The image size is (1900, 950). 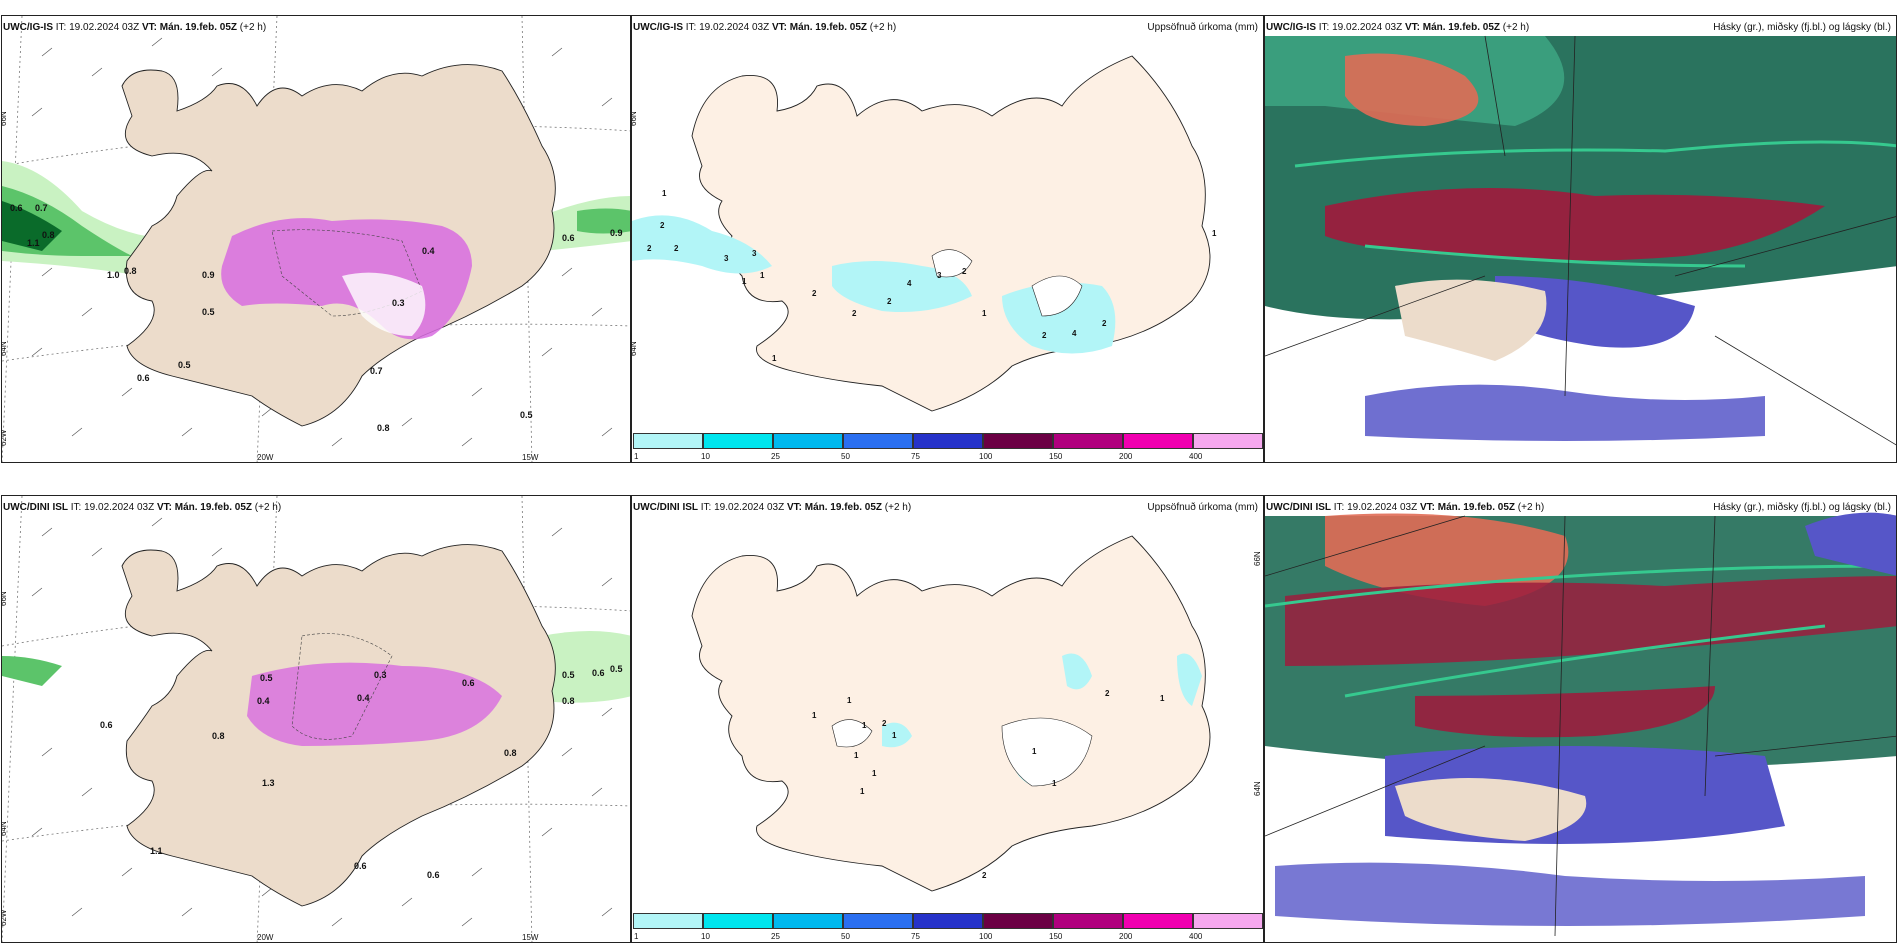 I want to click on svg-text: 4, so click(x=1074, y=333).